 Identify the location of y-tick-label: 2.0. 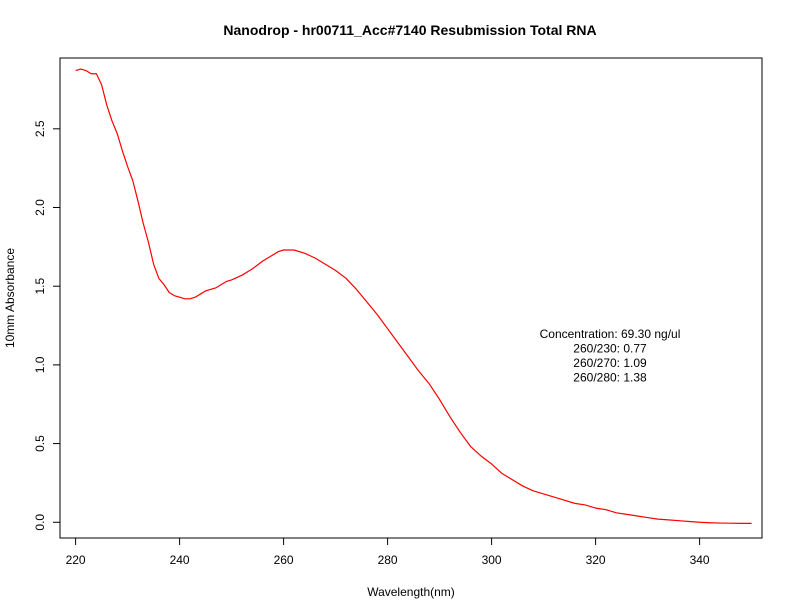
(40, 207).